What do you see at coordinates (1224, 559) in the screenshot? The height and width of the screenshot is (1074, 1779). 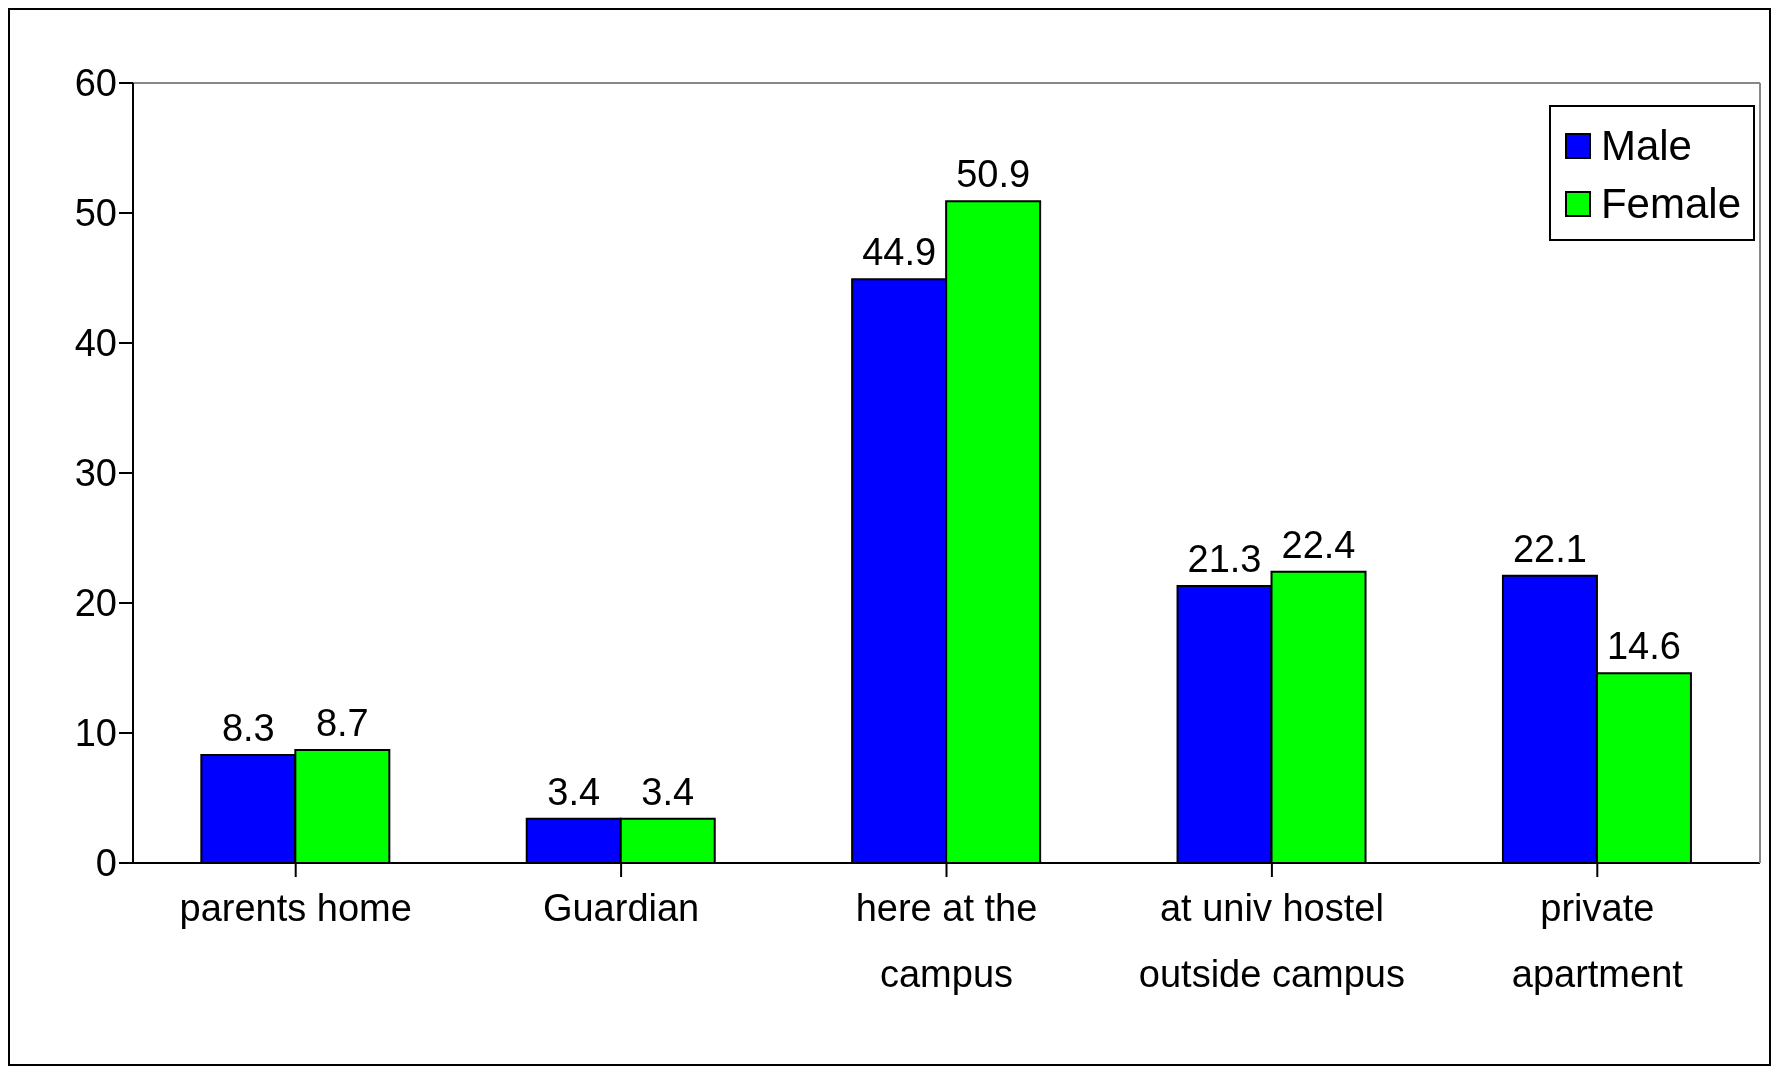 I see `data-label: 21.3` at bounding box center [1224, 559].